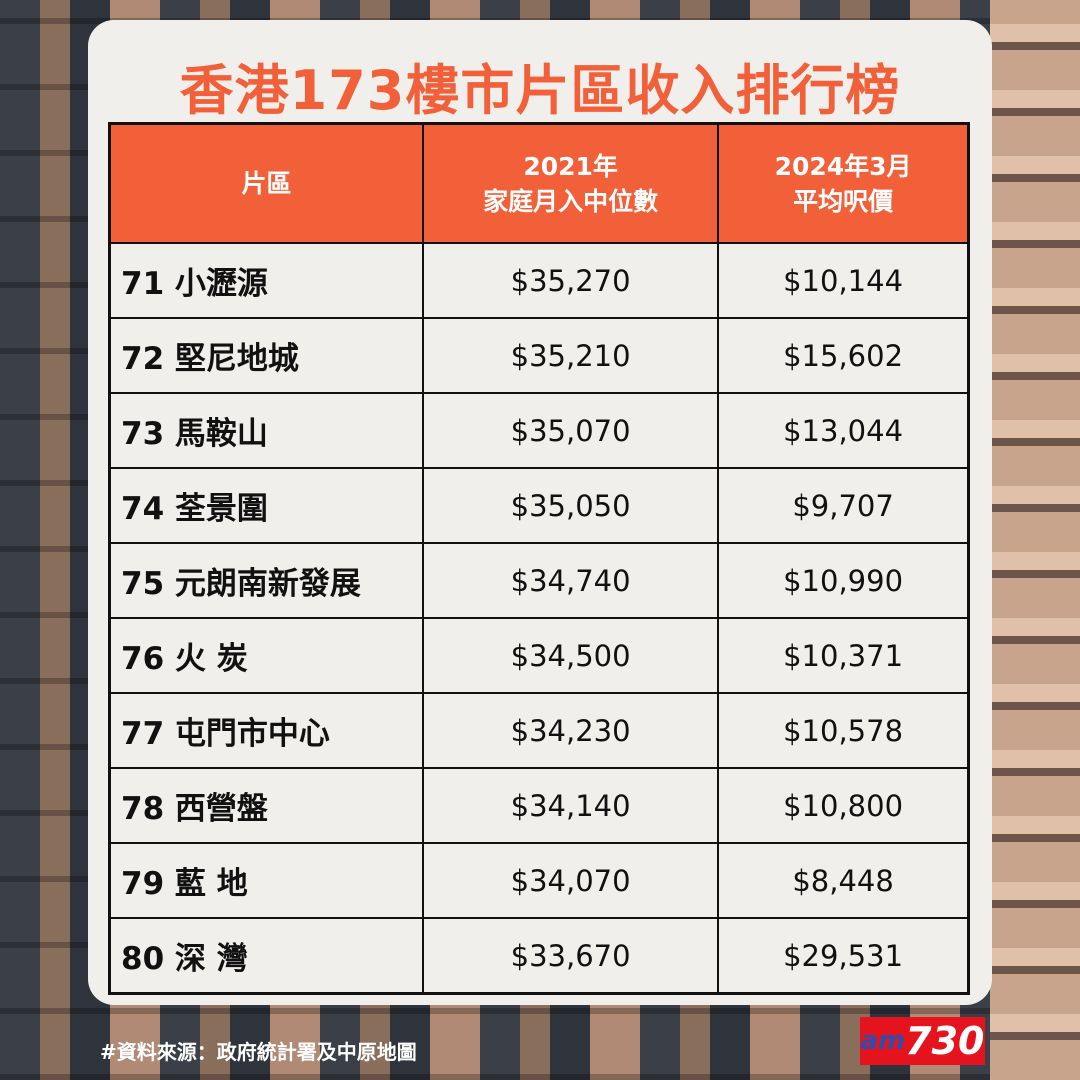 Image resolution: width=1080 pixels, height=1080 pixels. Describe the element at coordinates (266, 655) in the screenshot. I see `area-cell: 76 火 炭` at that location.